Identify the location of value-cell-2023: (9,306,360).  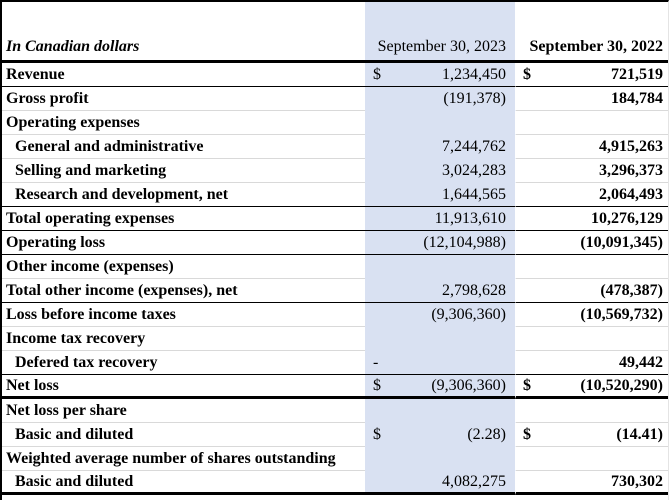
(440, 315).